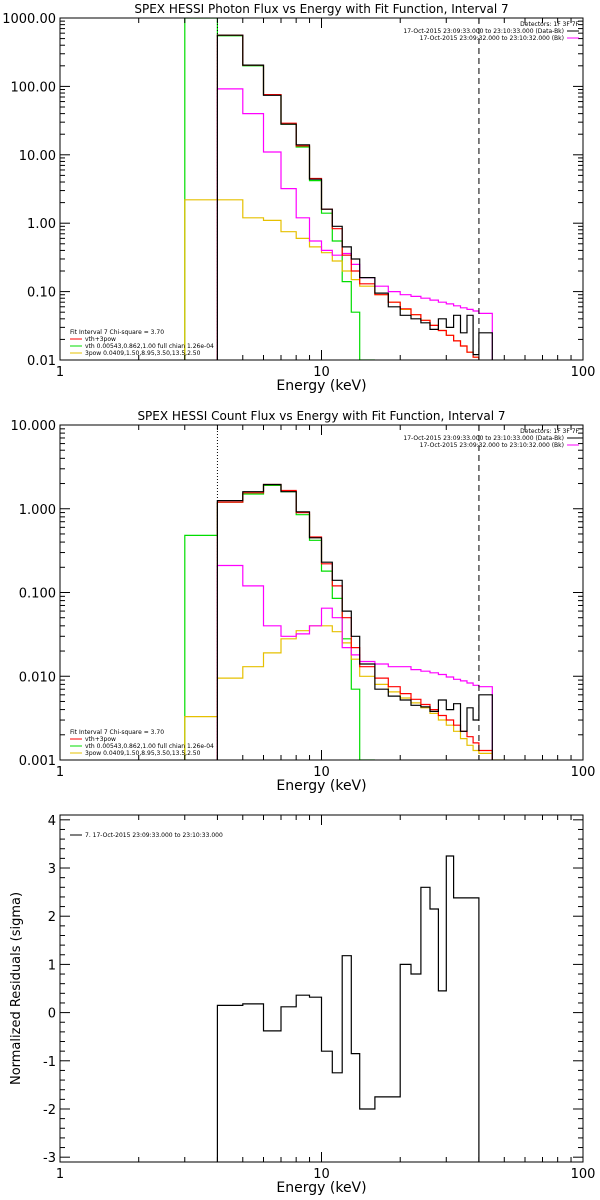  Describe the element at coordinates (16, 988) in the screenshot. I see `y-axis-label: Normalized Residuals (sigma)` at that location.